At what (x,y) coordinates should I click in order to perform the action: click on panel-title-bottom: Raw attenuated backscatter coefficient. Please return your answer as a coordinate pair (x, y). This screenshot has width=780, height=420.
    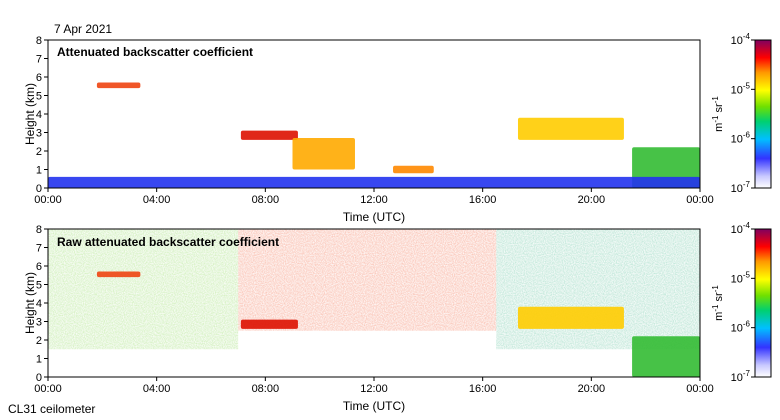
    Looking at the image, I should click on (168, 242).